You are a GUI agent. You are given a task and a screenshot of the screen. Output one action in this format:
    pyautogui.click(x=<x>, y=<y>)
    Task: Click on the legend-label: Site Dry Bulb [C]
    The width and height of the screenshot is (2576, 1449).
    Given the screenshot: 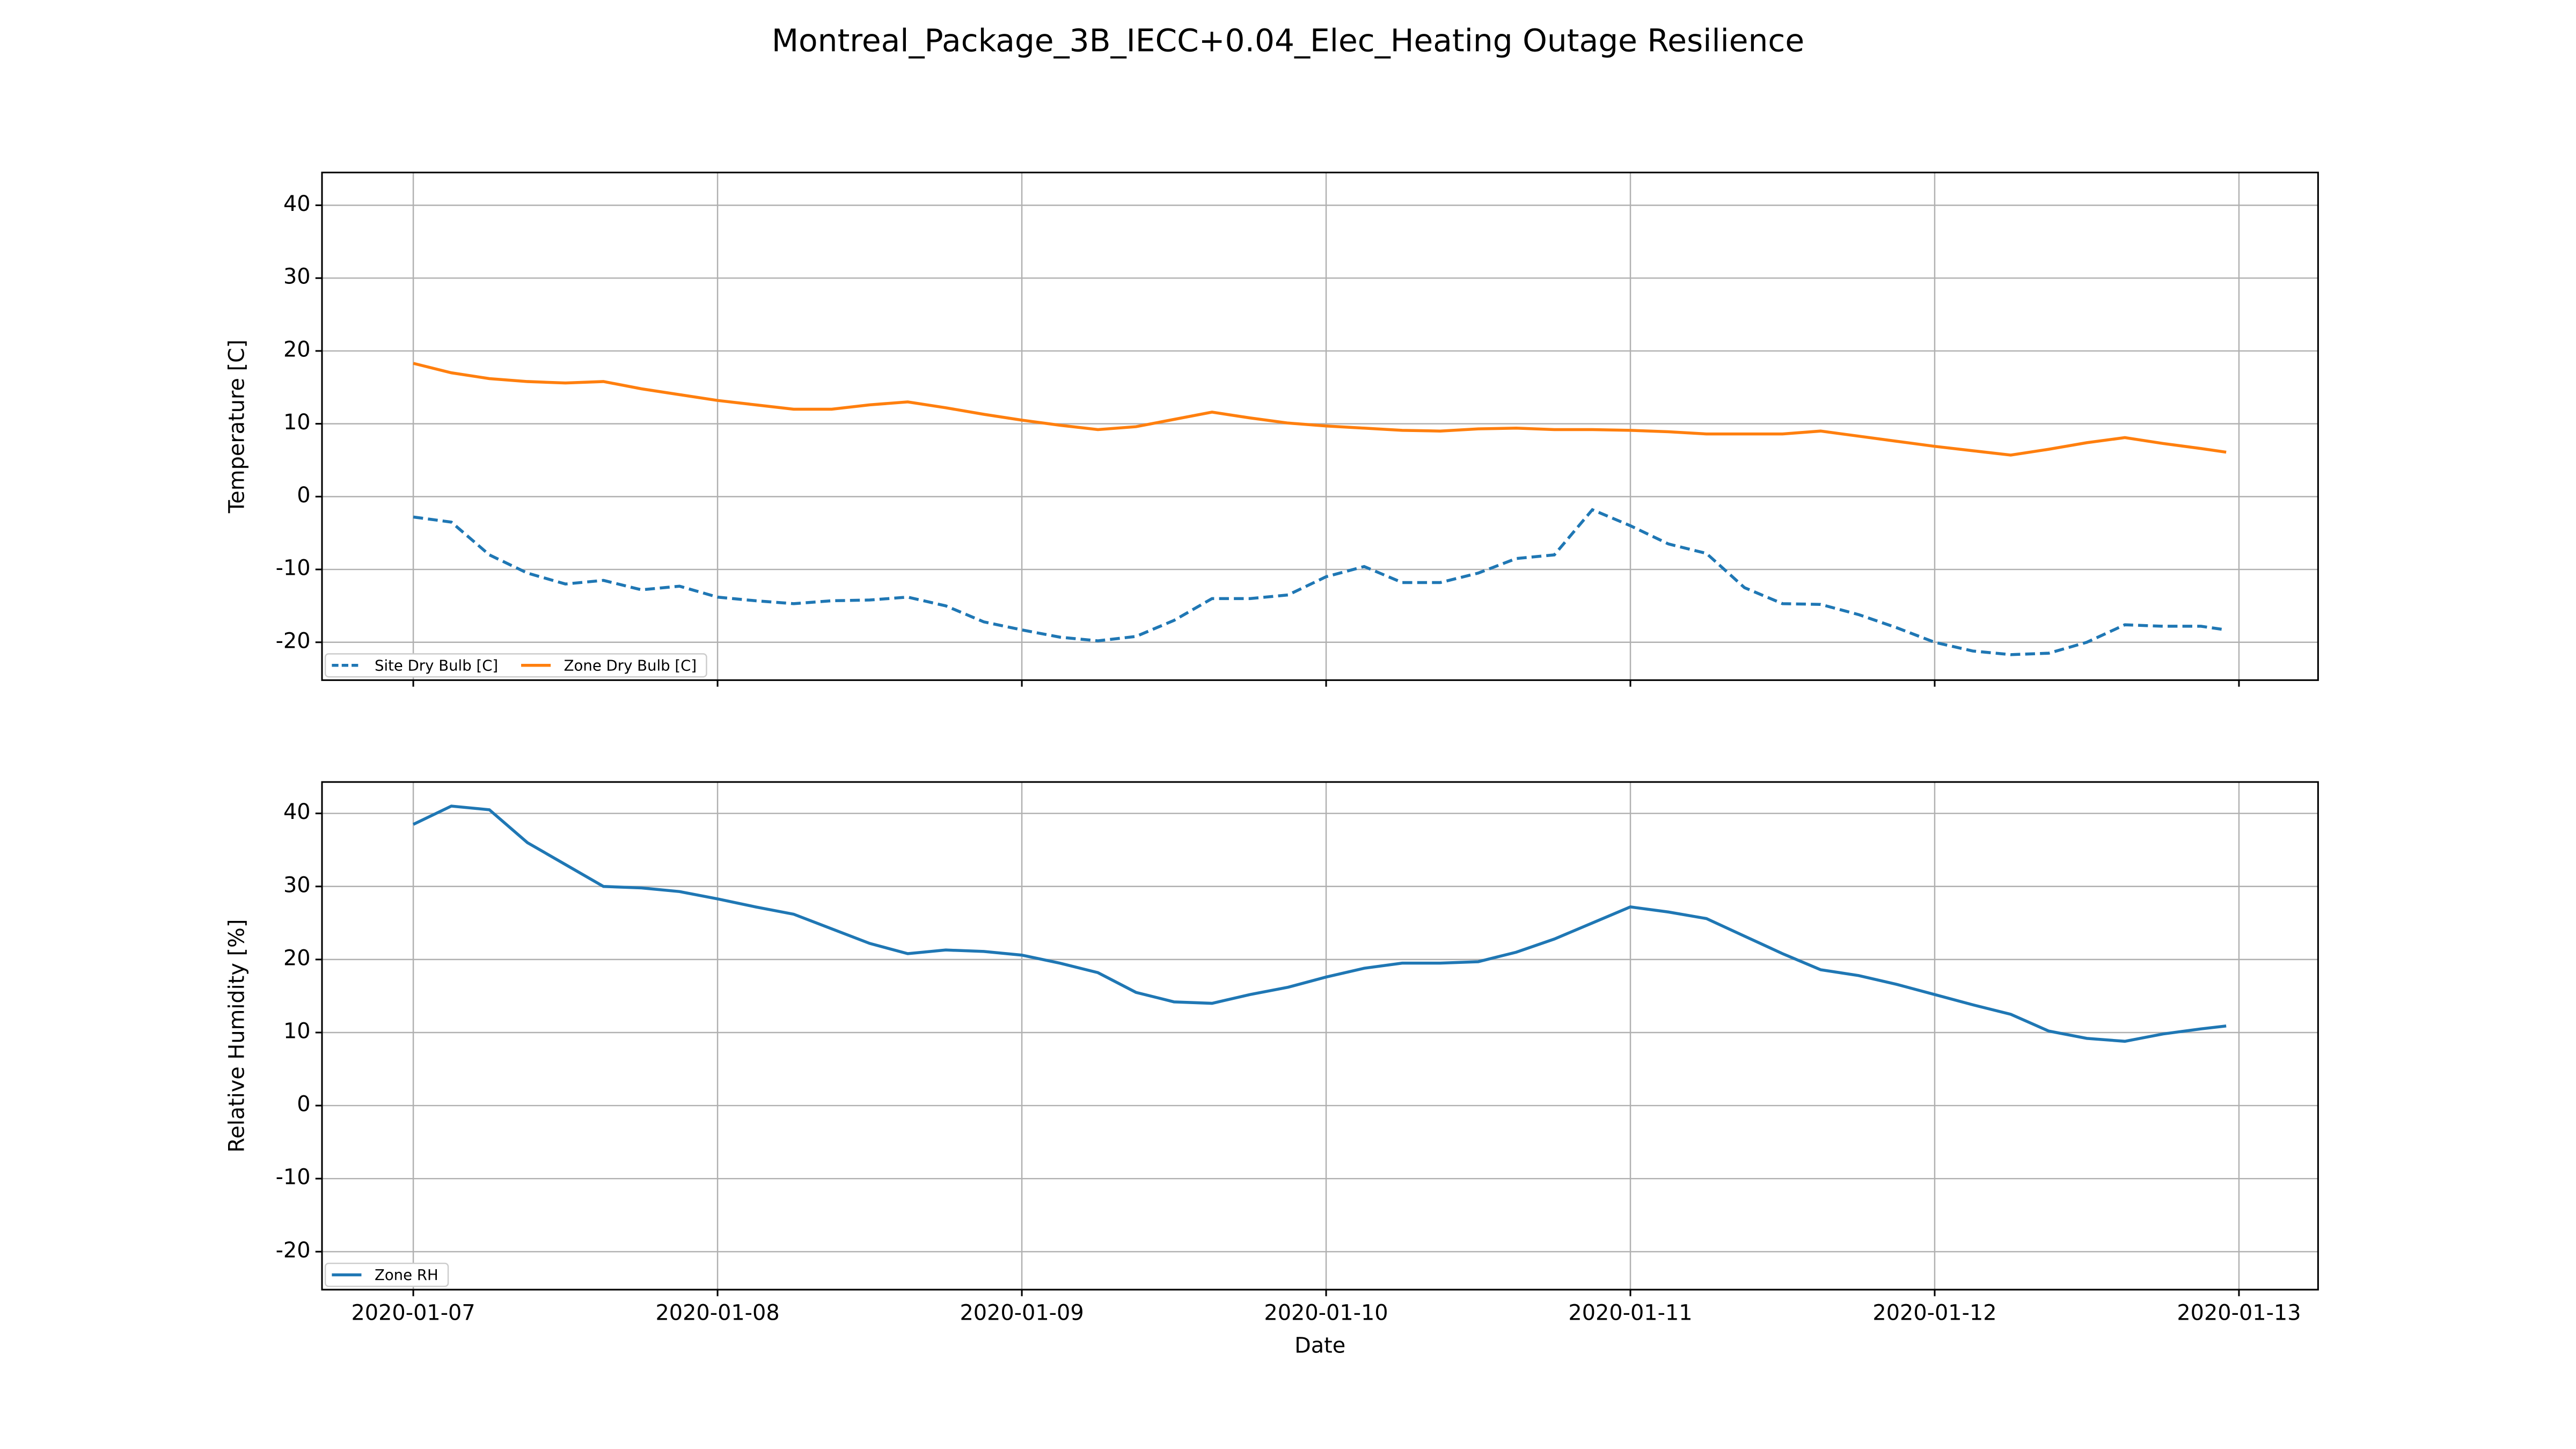 What is the action you would take?
    pyautogui.click(x=436, y=665)
    